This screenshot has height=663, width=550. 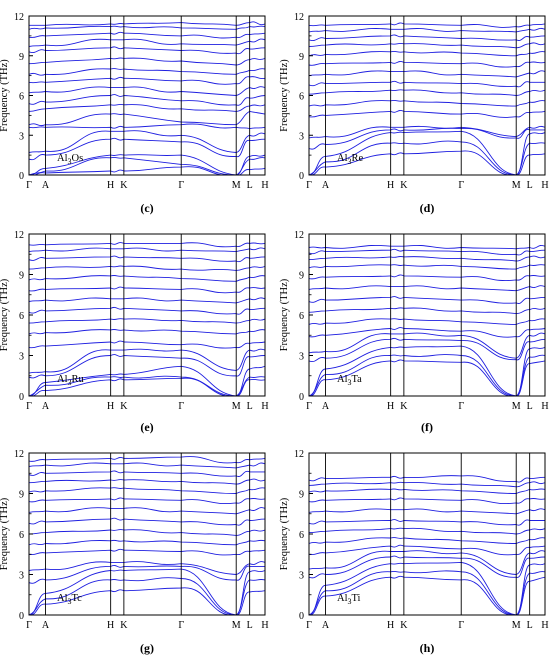 I want to click on material-label: Al3Ta, so click(x=349, y=380).